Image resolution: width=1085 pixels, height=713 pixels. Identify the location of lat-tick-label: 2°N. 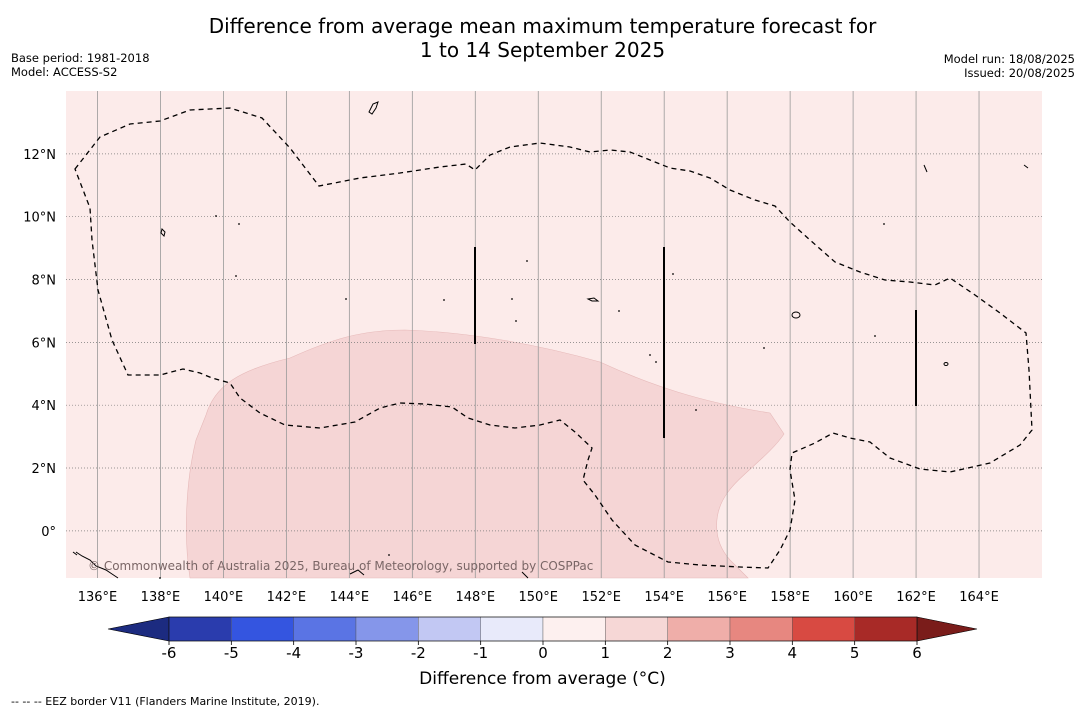
(44, 469).